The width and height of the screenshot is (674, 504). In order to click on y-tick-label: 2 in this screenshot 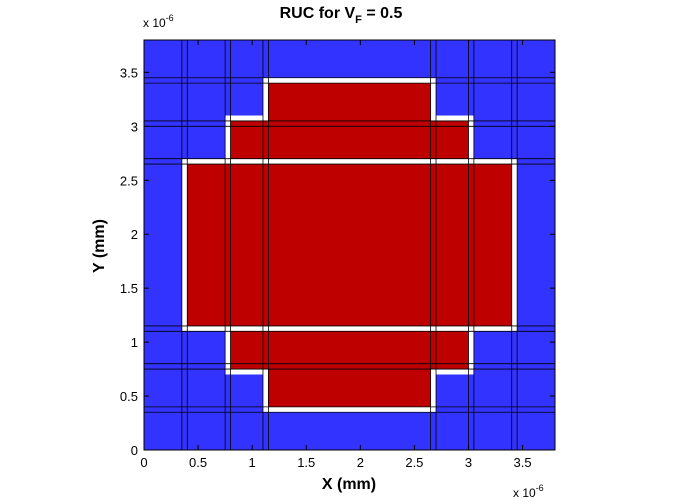, I will do `click(134, 234)`.